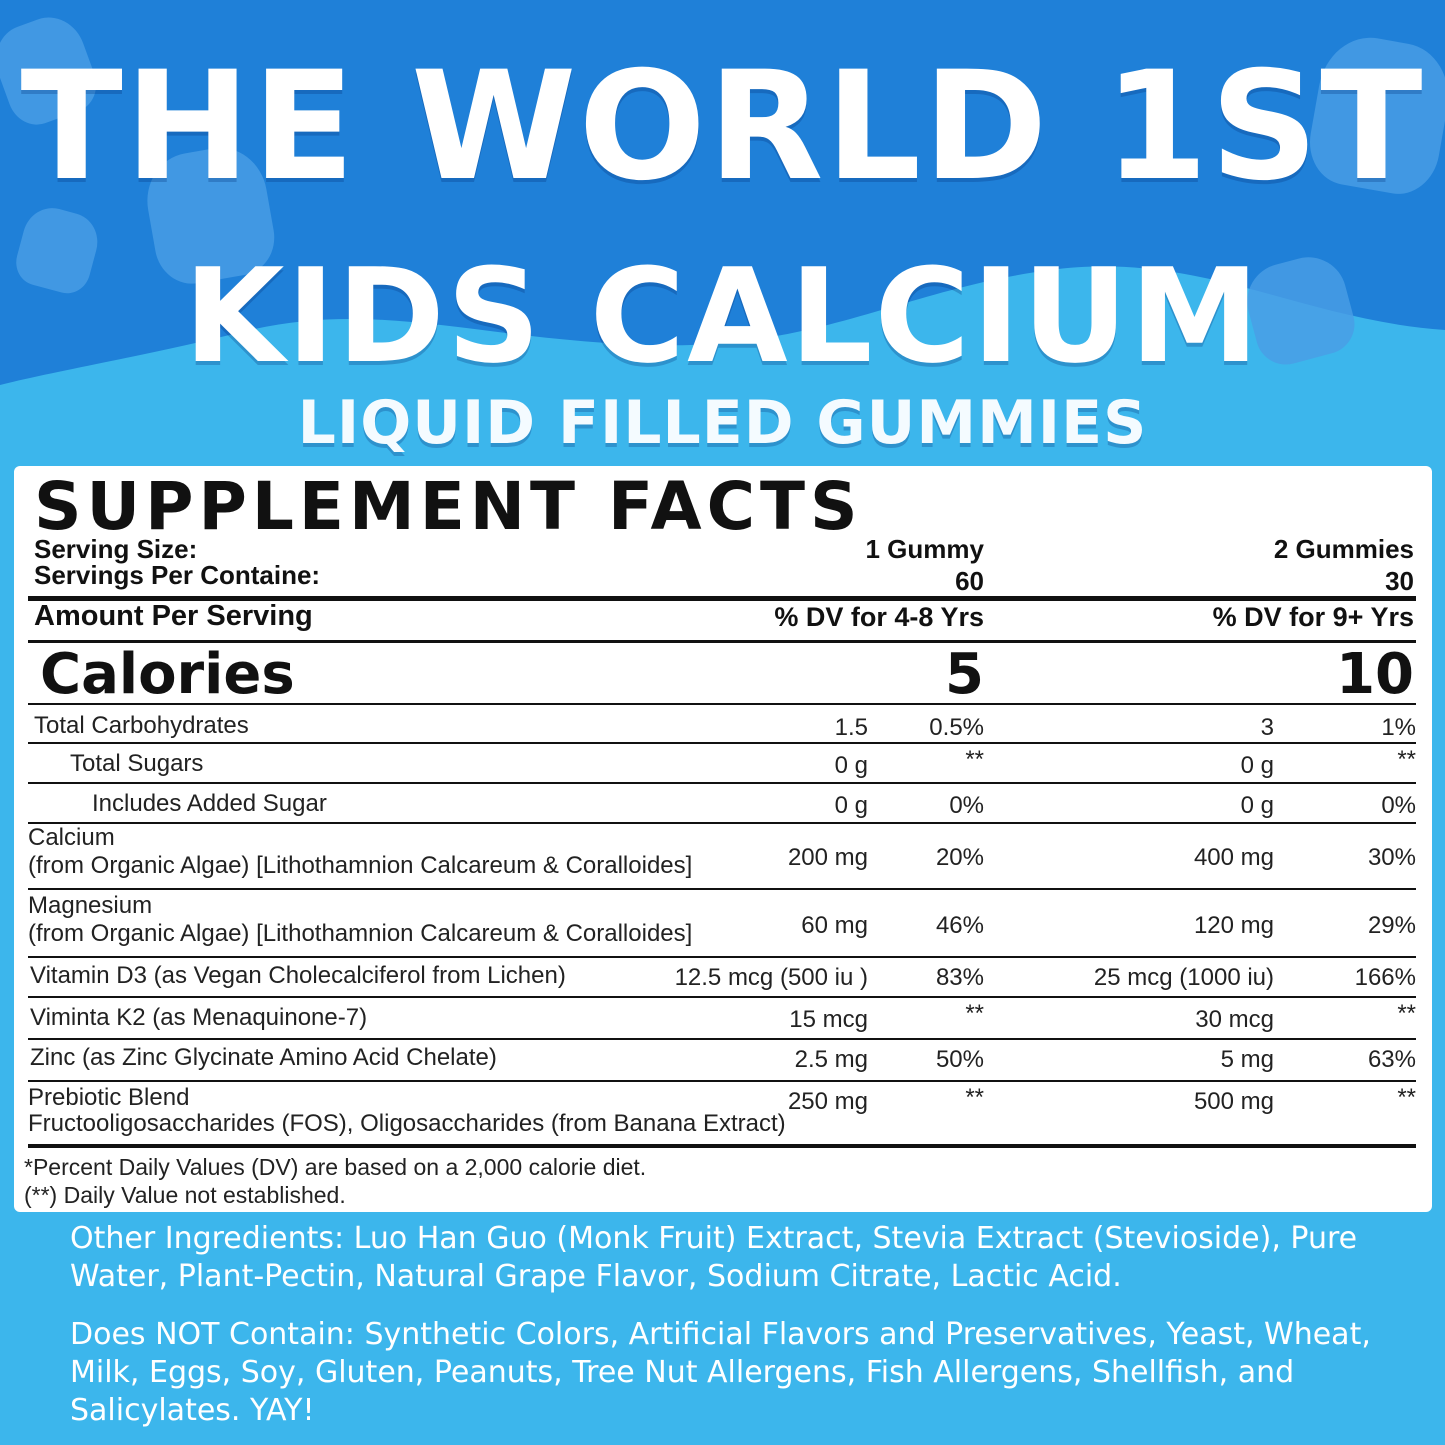  Describe the element at coordinates (723, 764) in the screenshot. I see `nutrient-row: Total Sugars 0 g ** 0 g **` at that location.